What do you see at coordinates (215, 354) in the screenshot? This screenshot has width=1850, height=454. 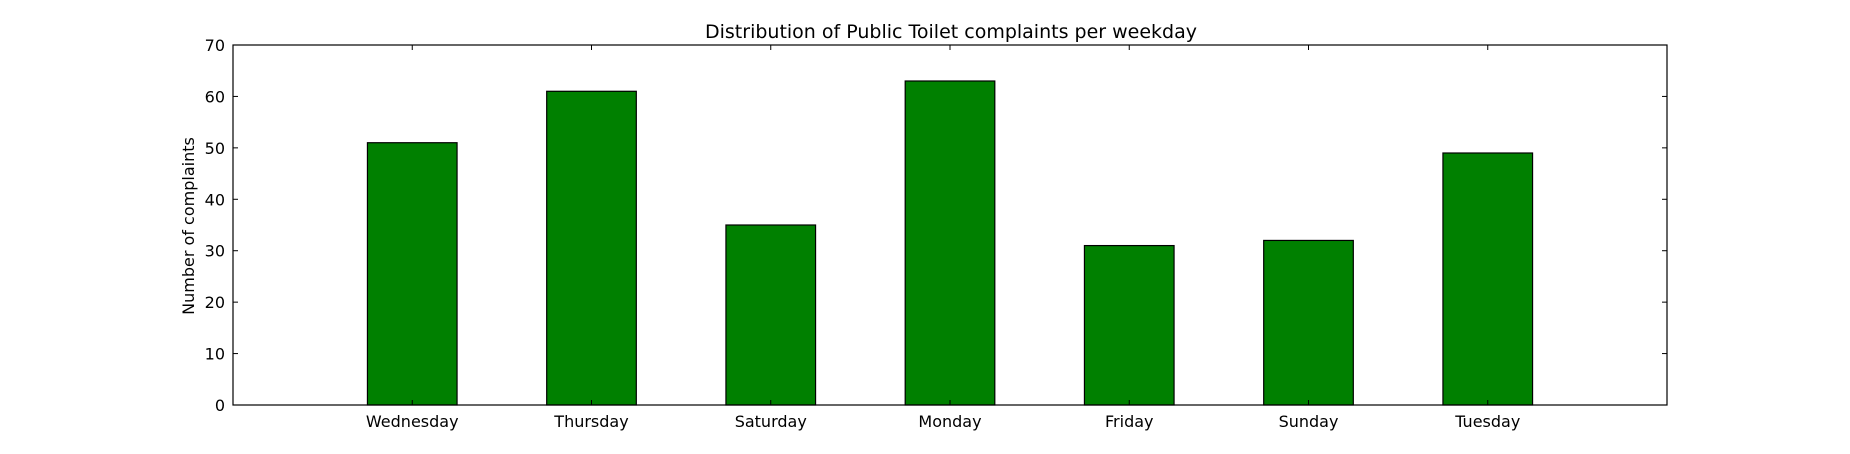 I see `y-tick-label: 10` at bounding box center [215, 354].